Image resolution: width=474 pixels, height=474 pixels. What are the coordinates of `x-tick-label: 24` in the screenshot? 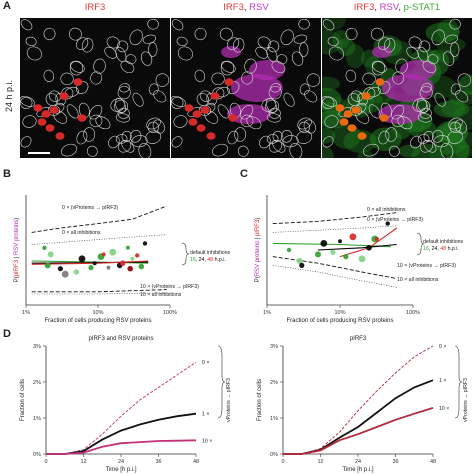 It's located at (358, 462).